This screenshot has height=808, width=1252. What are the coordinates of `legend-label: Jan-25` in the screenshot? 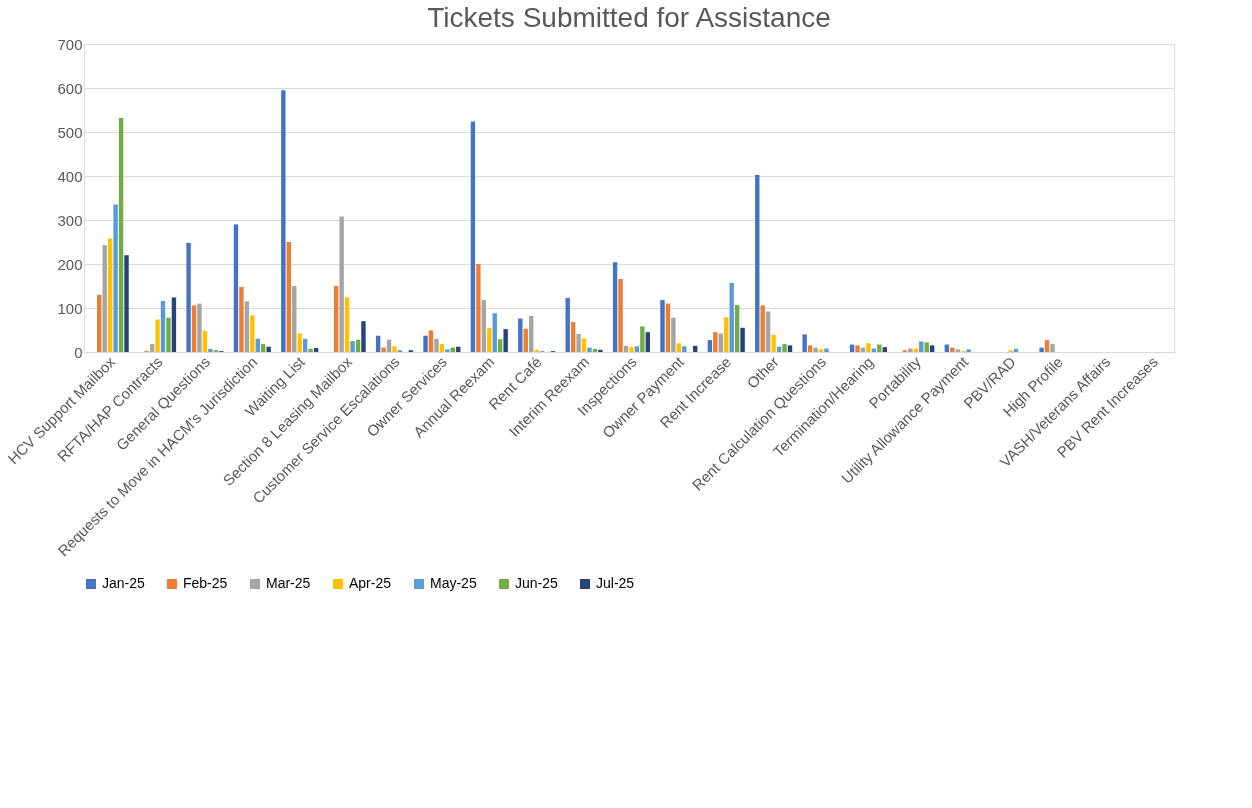 It's located at (124, 583).